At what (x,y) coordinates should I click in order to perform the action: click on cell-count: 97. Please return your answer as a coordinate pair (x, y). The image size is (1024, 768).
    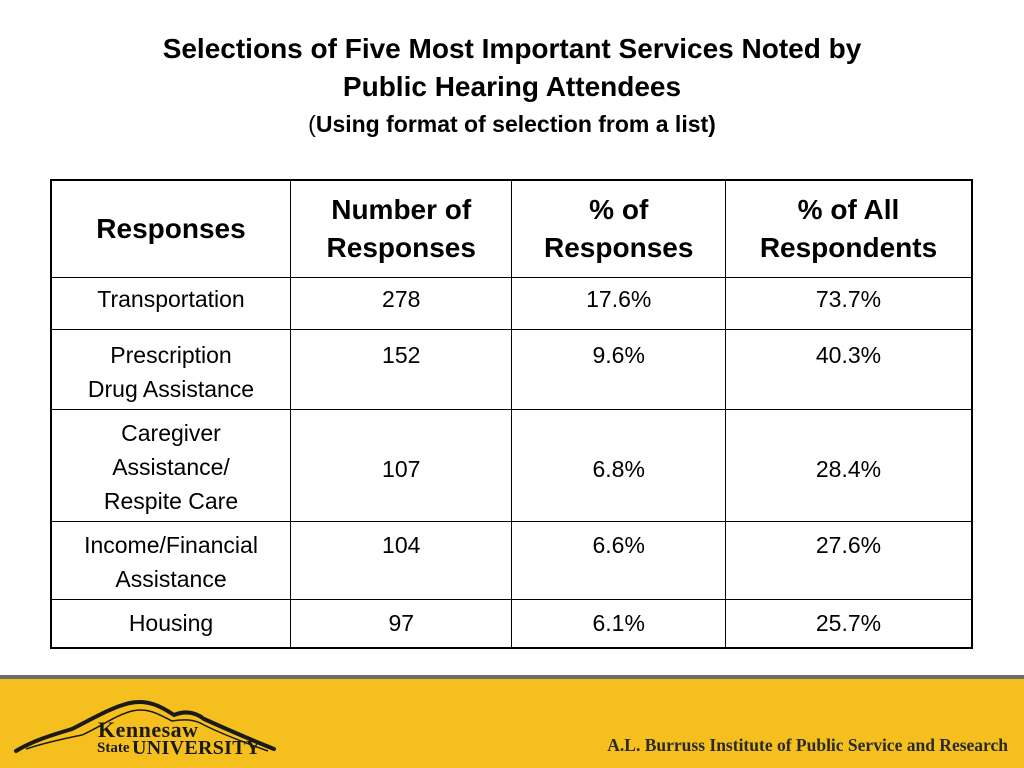
    Looking at the image, I should click on (401, 623).